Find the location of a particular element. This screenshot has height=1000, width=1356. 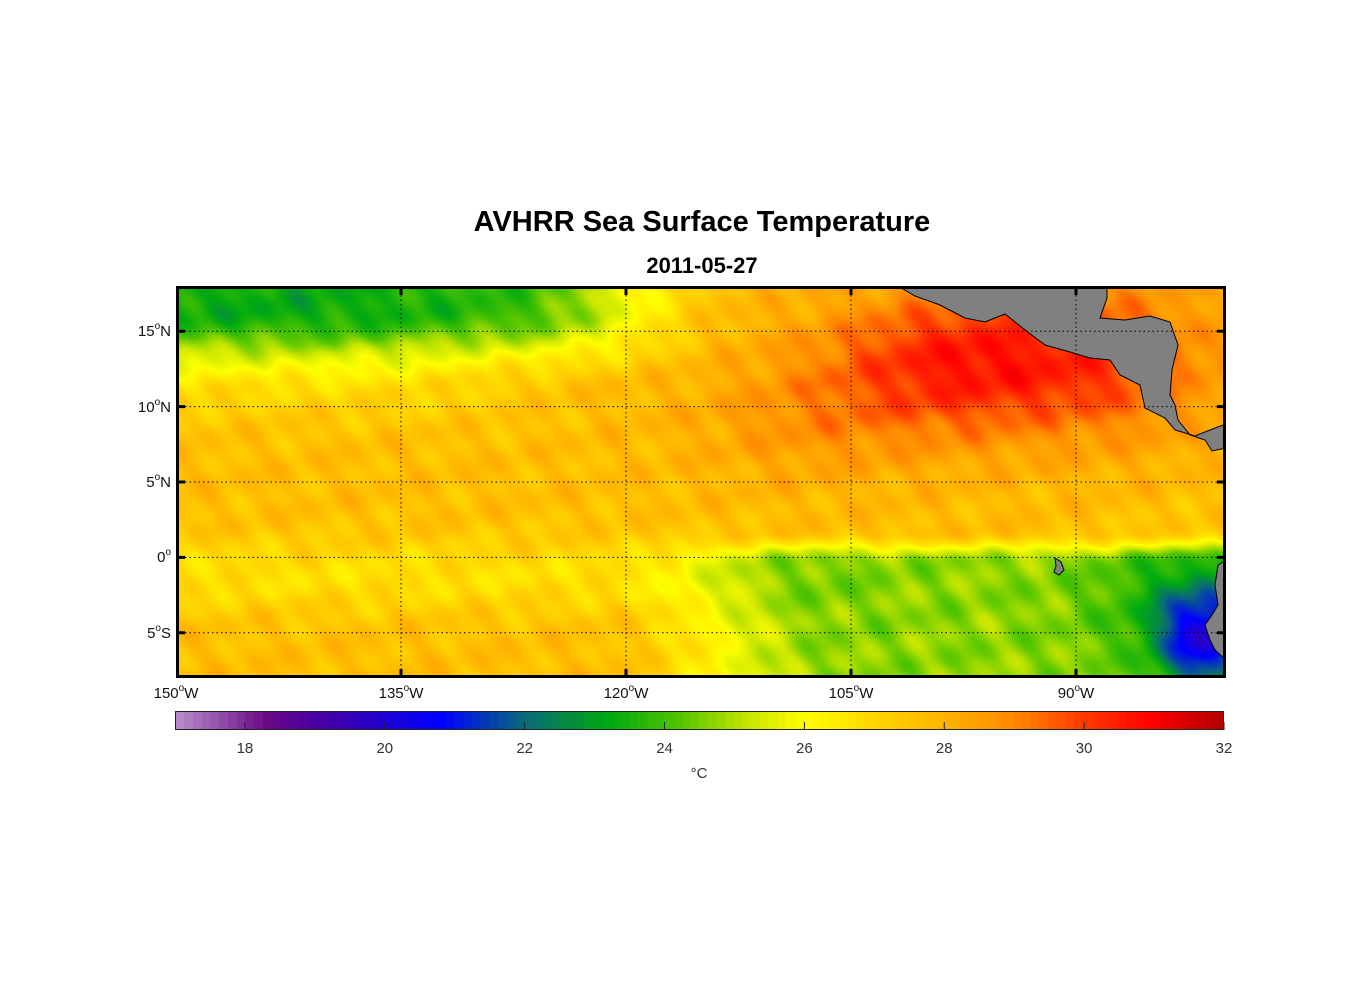

colorbar-unit: °C is located at coordinates (699, 773).